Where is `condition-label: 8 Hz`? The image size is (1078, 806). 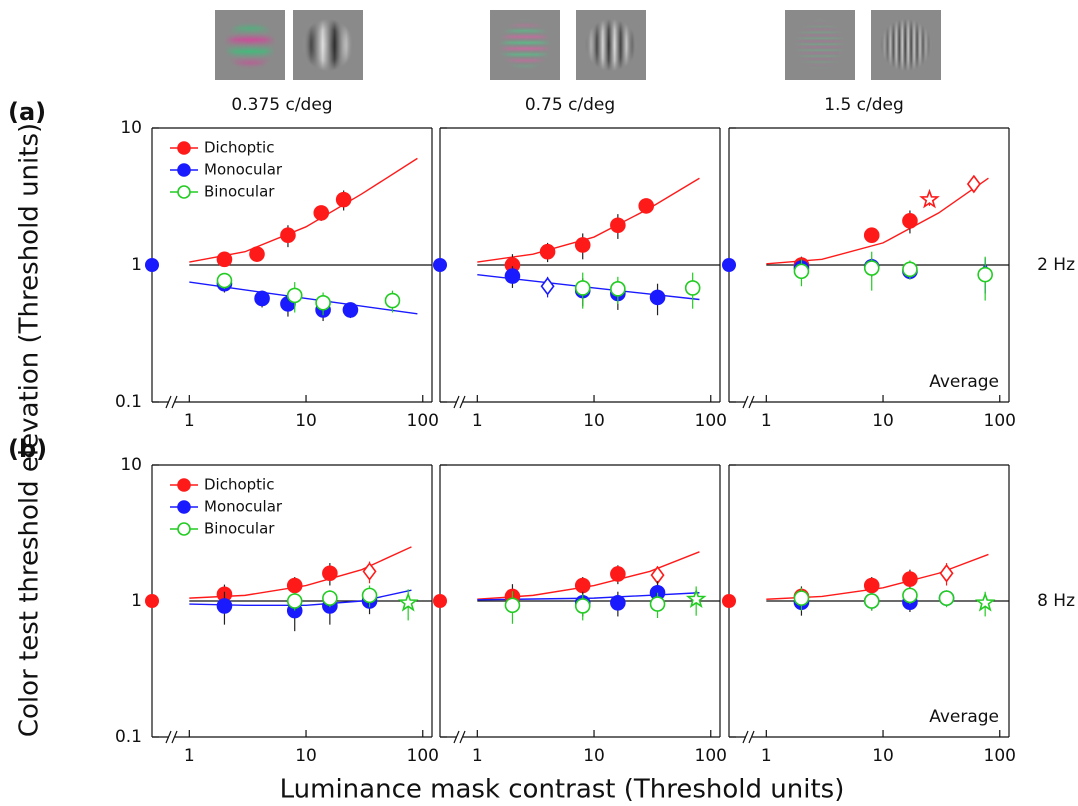 condition-label: 8 Hz is located at coordinates (1056, 601).